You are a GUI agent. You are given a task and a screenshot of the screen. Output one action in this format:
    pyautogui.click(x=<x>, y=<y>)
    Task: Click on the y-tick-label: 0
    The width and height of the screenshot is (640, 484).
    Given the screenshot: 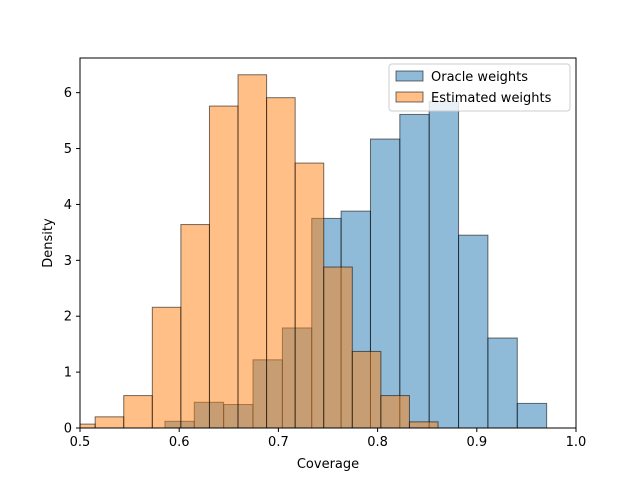 What is the action you would take?
    pyautogui.click(x=68, y=429)
    